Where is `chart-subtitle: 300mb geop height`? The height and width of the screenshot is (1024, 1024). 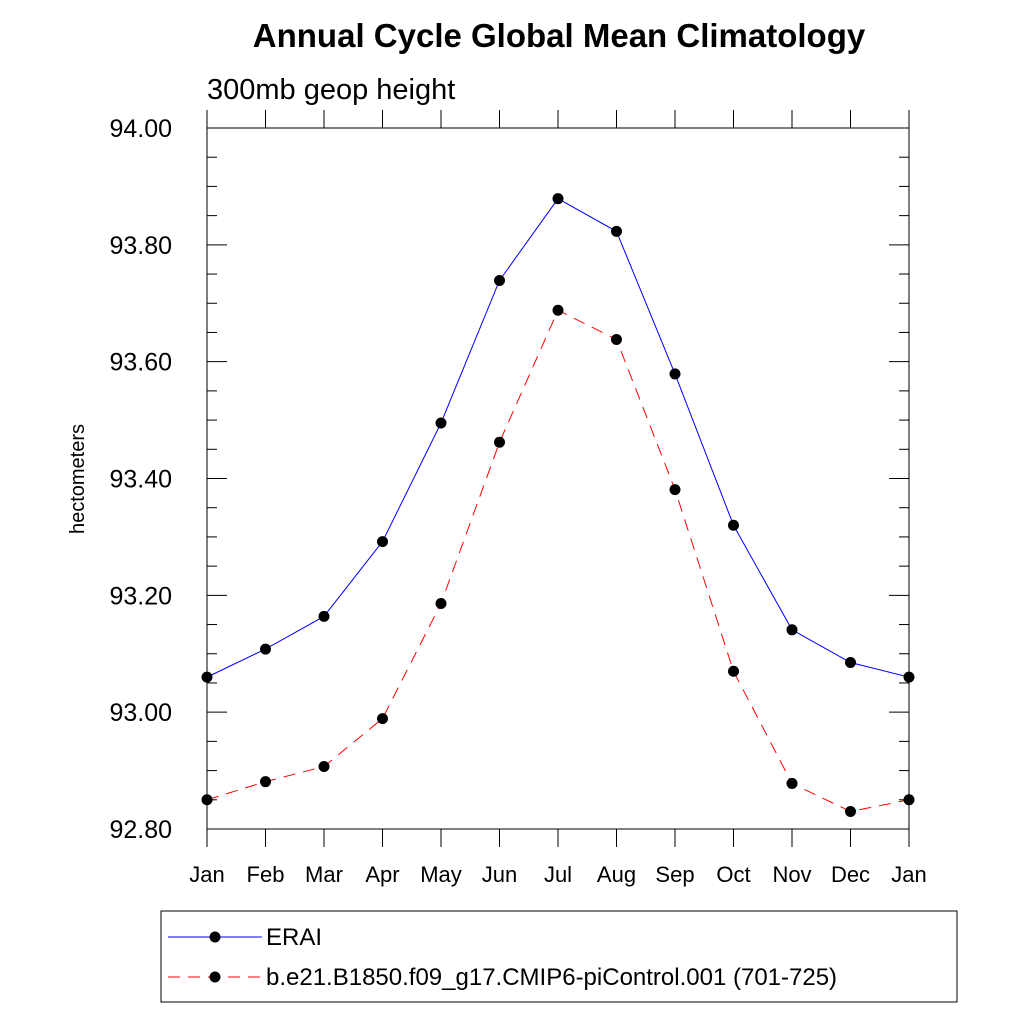 chart-subtitle: 300mb geop height is located at coordinates (331, 90).